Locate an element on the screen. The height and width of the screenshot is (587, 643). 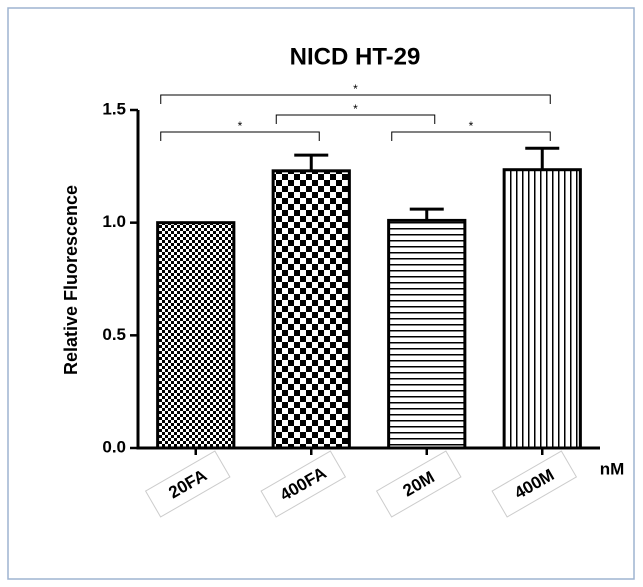
y-axis-label: Relative Fluorescence is located at coordinates (71, 280).